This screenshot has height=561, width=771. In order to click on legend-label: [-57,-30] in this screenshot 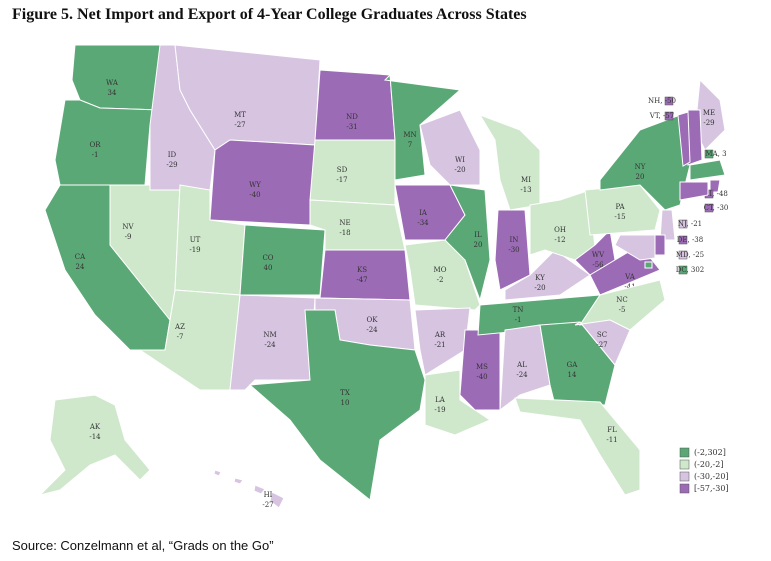, I will do `click(711, 488)`.